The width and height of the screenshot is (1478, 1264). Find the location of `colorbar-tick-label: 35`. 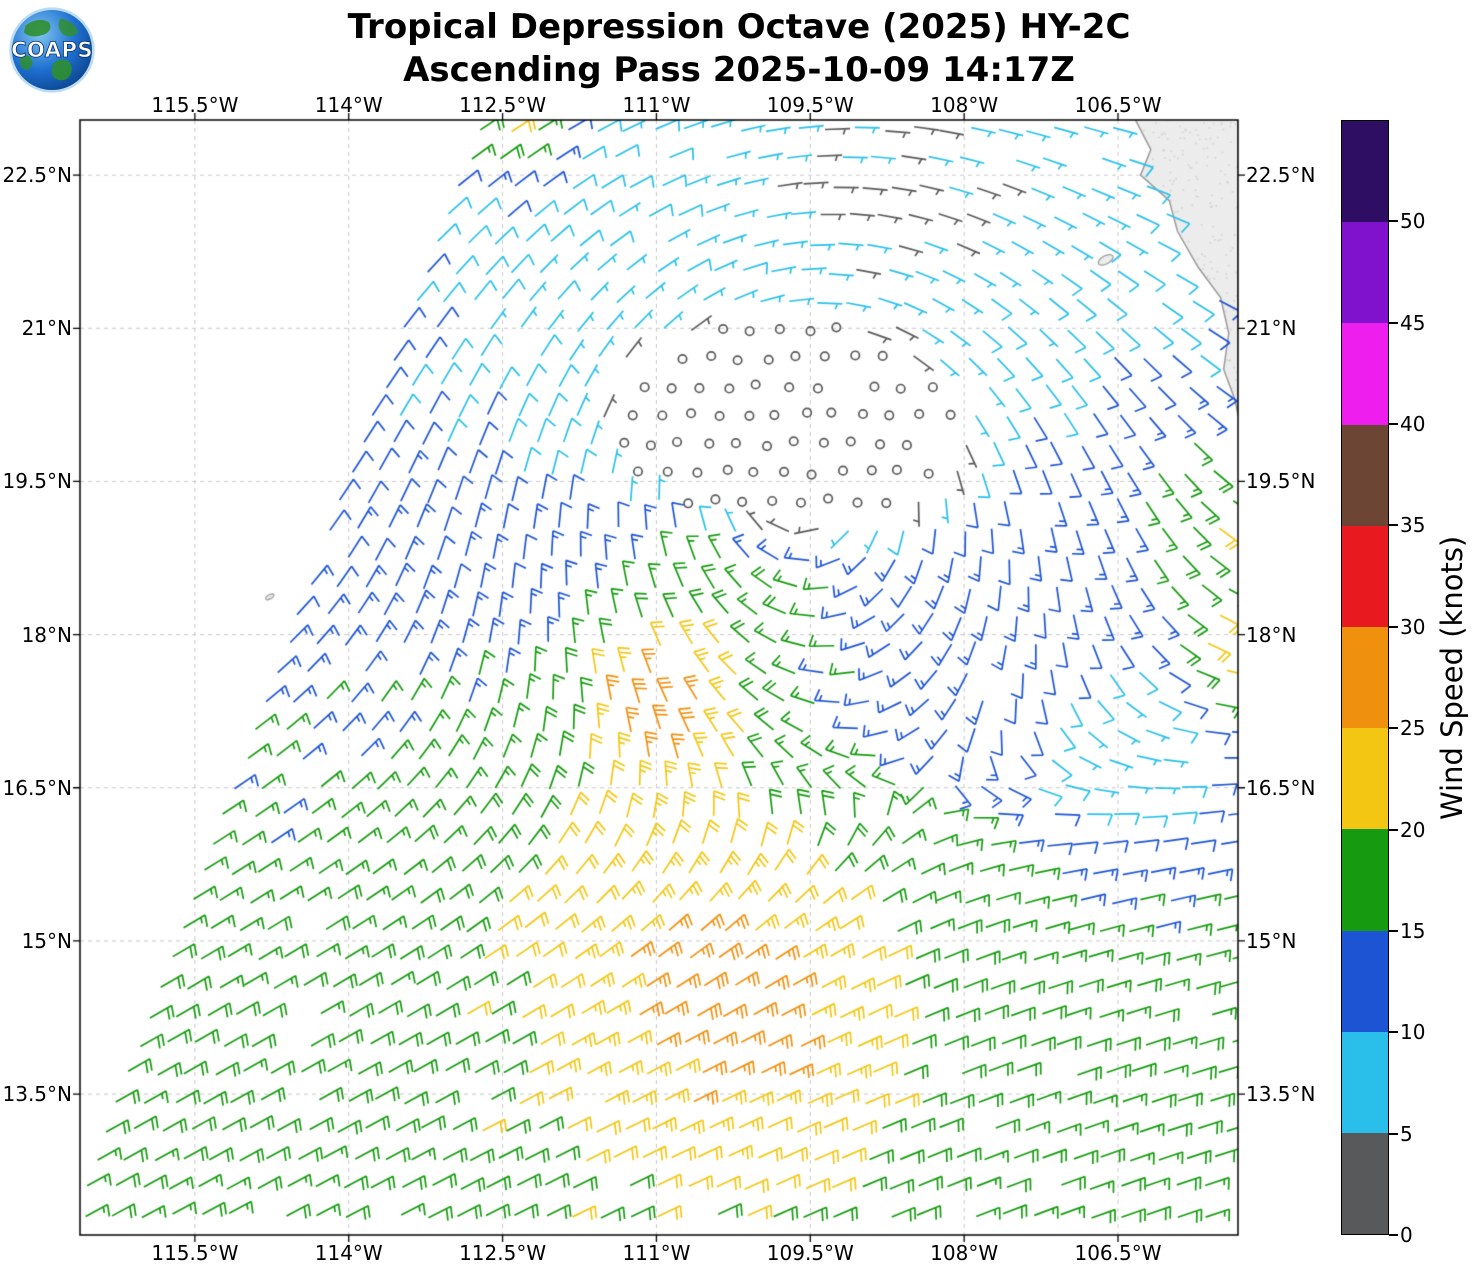

colorbar-tick-label: 35 is located at coordinates (1413, 525).